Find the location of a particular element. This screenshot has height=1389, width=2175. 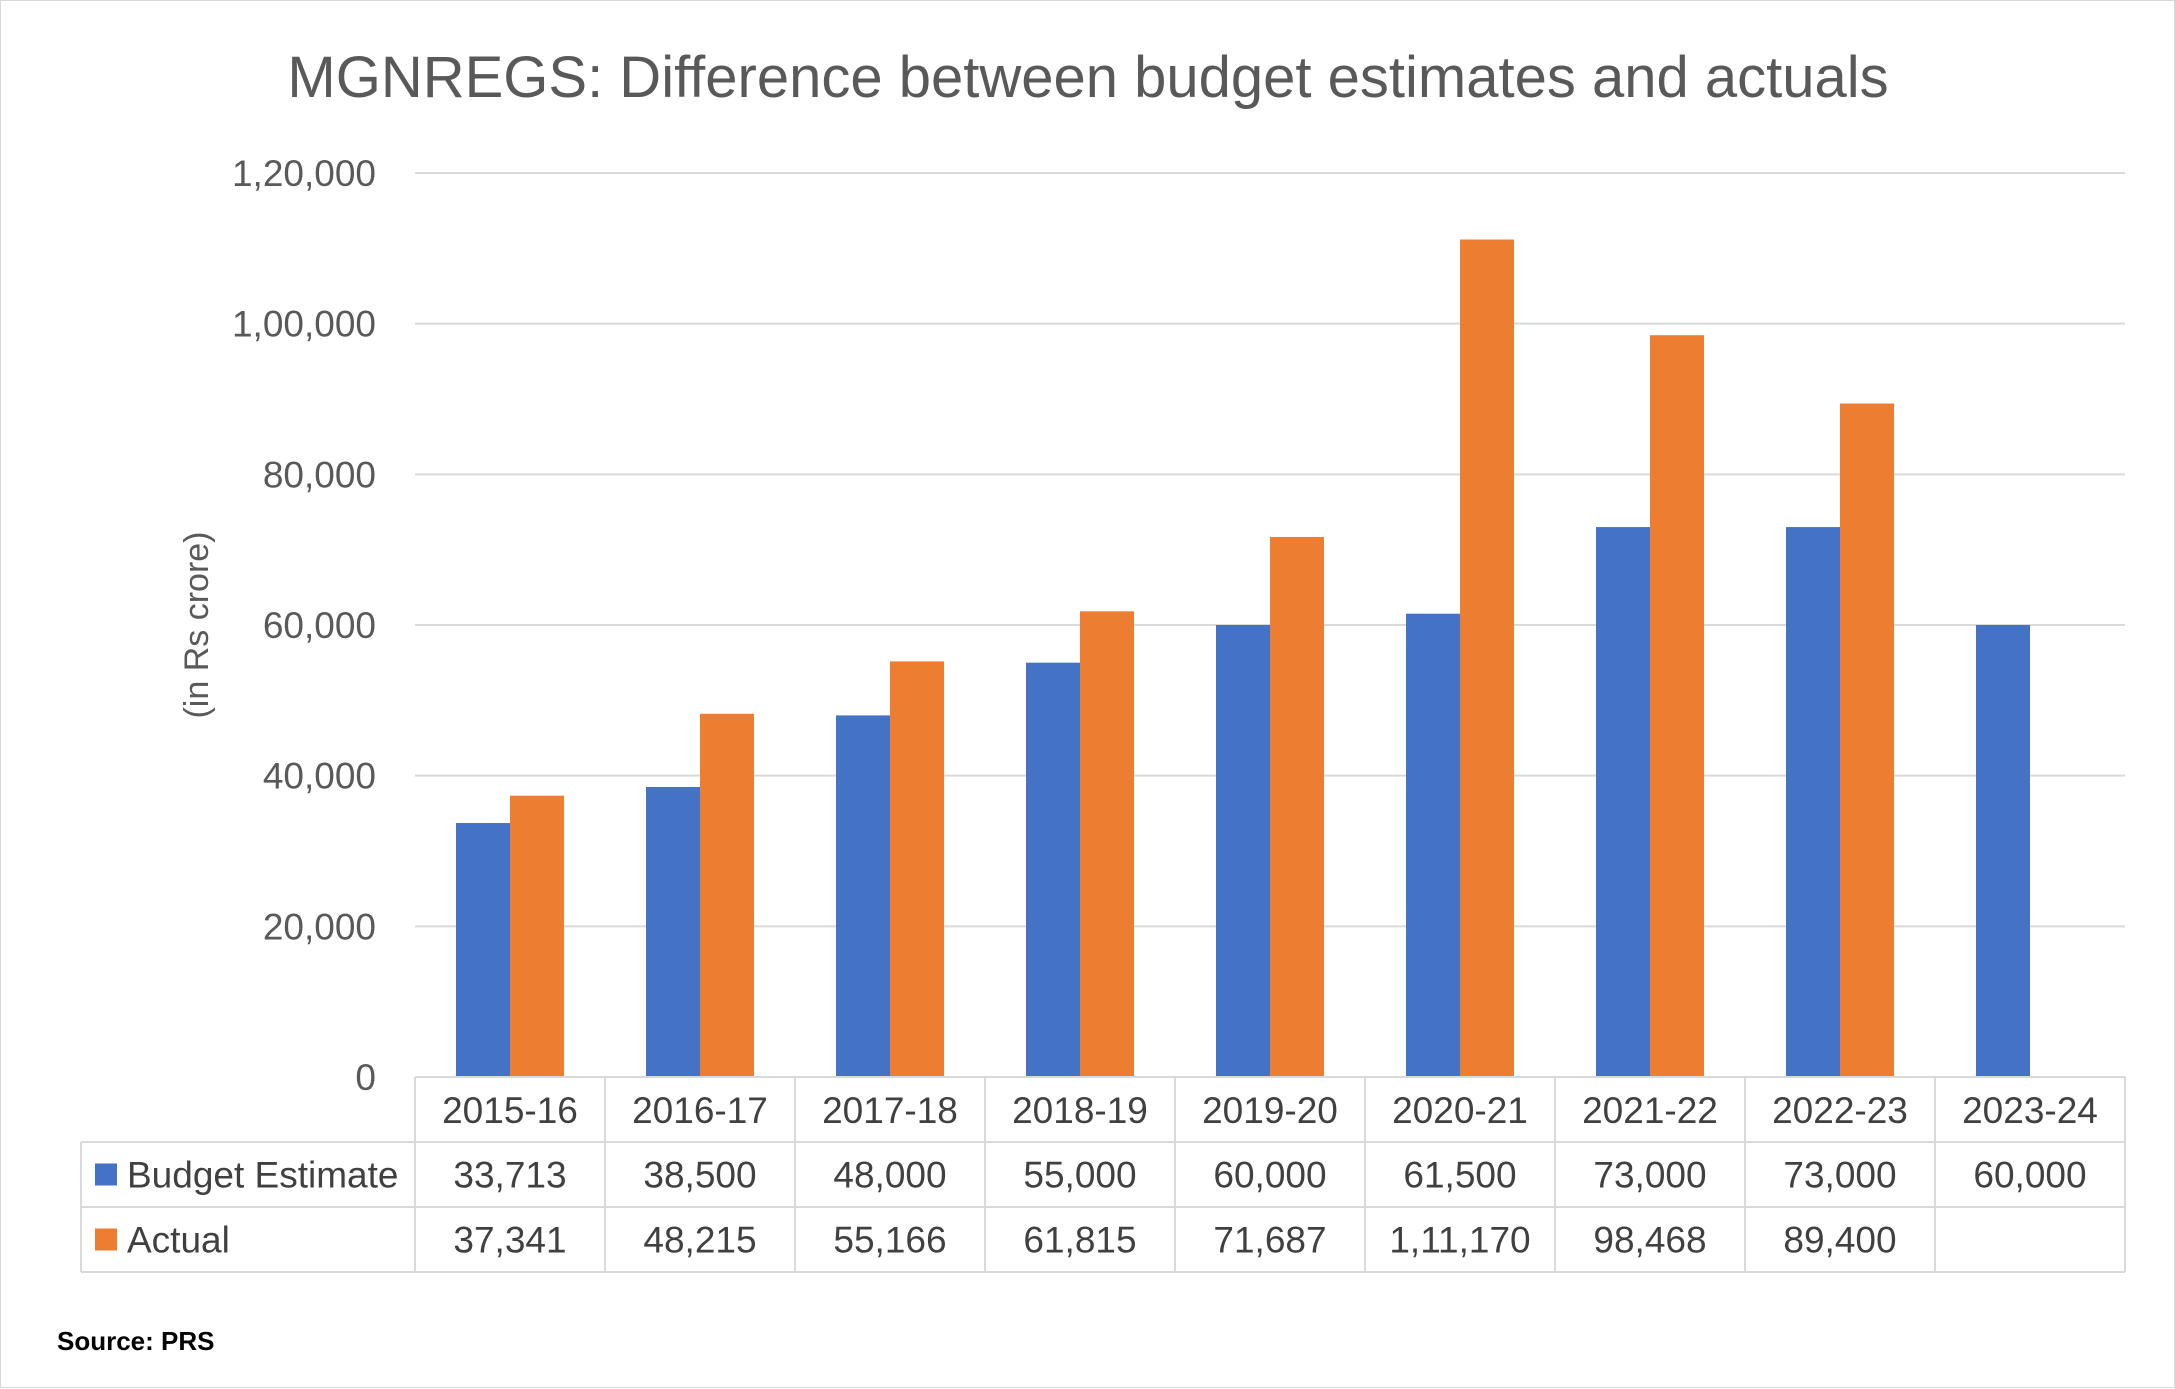

data-label: 55,166 is located at coordinates (889, 1240).